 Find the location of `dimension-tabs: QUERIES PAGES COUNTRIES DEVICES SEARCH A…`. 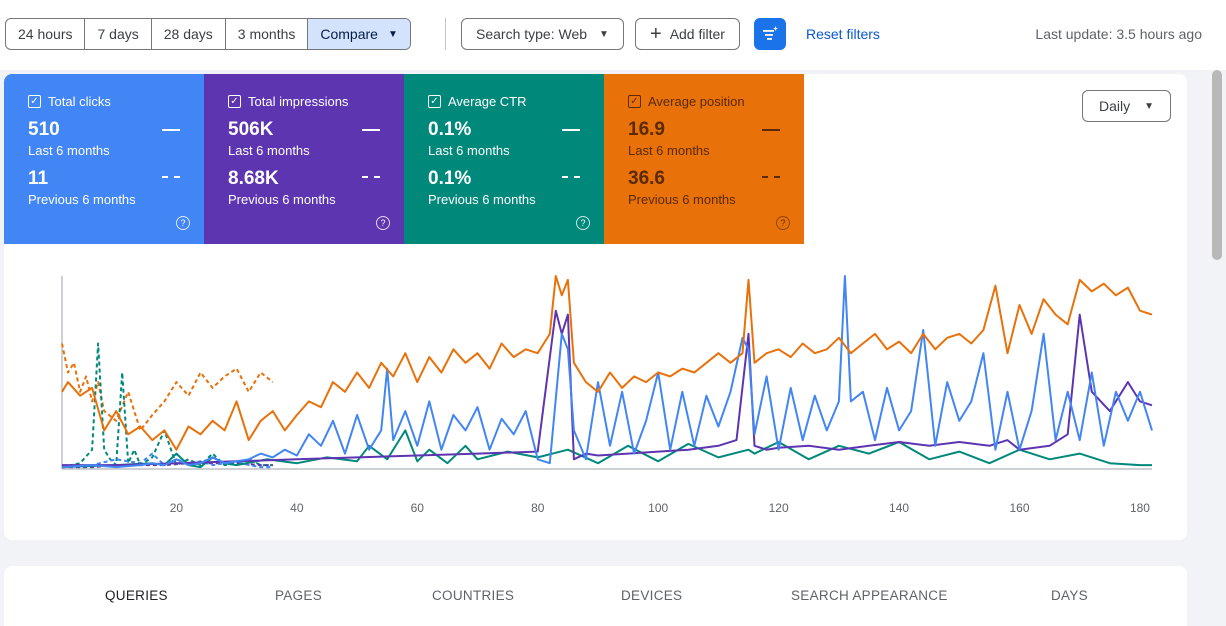

dimension-tabs: QUERIES PAGES COUNTRIES DEVICES SEARCH A… is located at coordinates (595, 596).